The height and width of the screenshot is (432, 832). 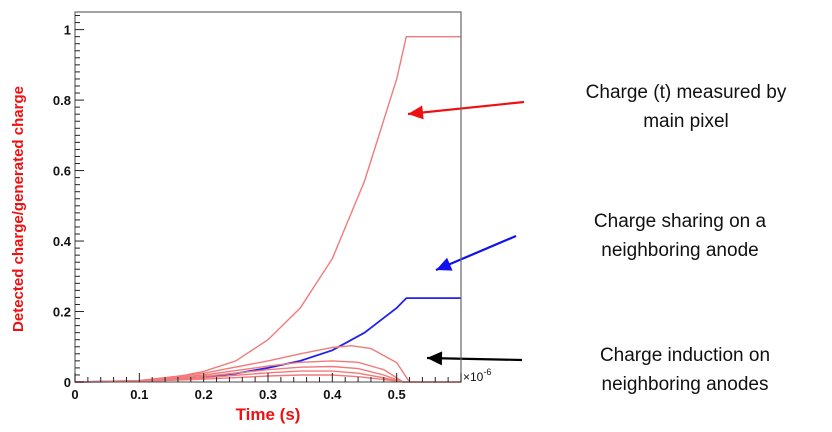 I want to click on x-axis-title: Time (s), so click(x=268, y=414).